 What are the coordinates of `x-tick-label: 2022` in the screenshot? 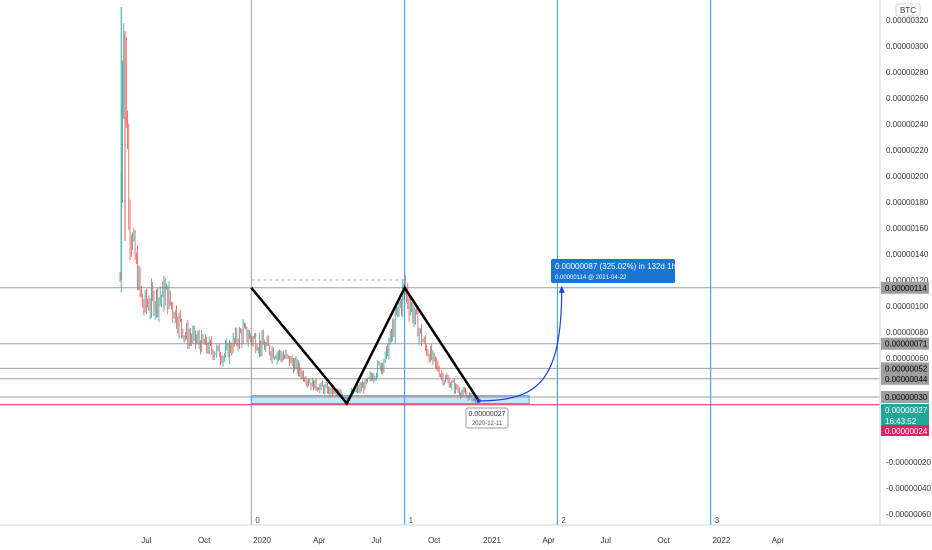 It's located at (721, 540).